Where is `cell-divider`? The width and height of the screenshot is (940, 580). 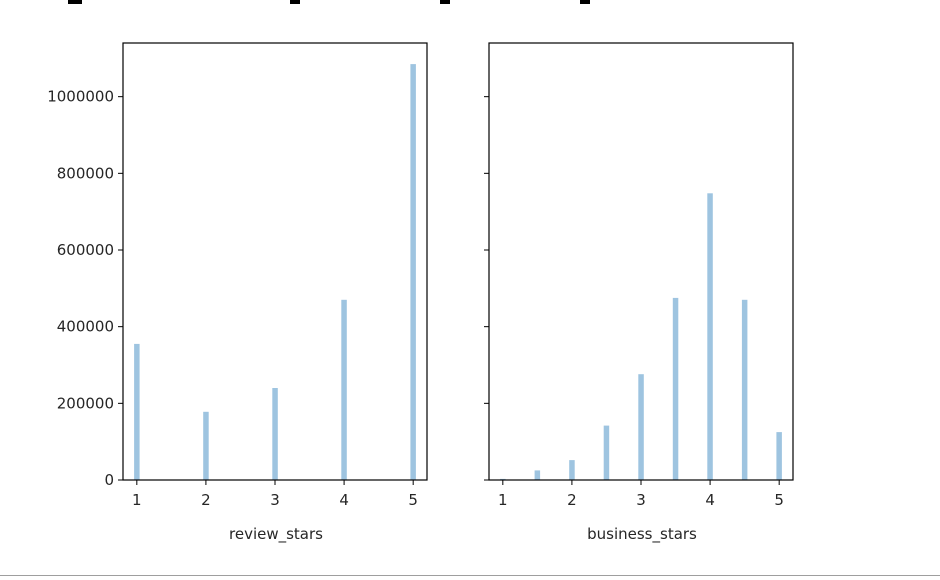 cell-divider is located at coordinates (470, 575).